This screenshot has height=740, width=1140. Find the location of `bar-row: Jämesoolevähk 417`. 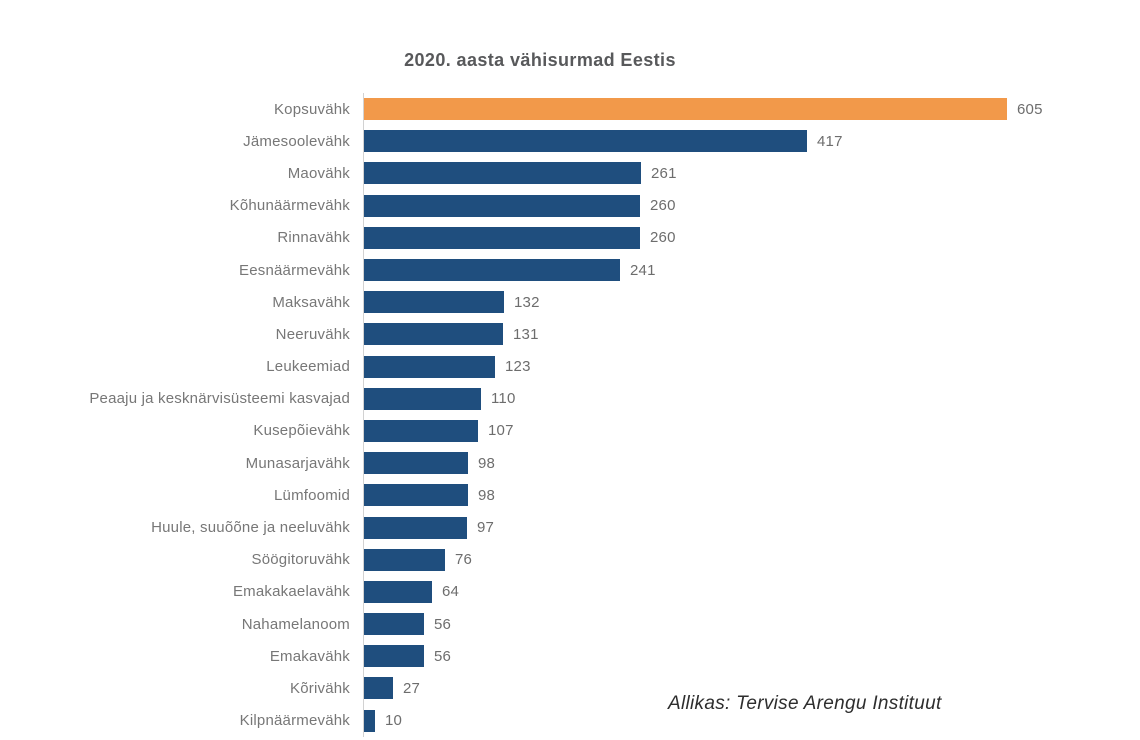

bar-row: Jämesoolevähk 417 is located at coordinates (570, 141).